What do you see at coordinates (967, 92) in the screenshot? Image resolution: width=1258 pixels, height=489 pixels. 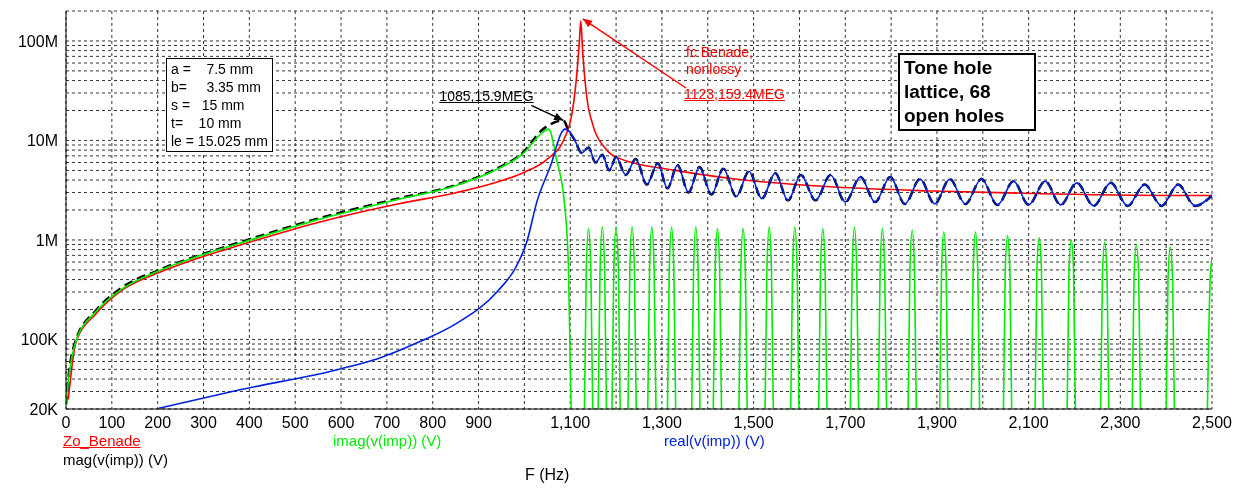 I see `annotation: Tone hole lattice, 68 open holes` at bounding box center [967, 92].